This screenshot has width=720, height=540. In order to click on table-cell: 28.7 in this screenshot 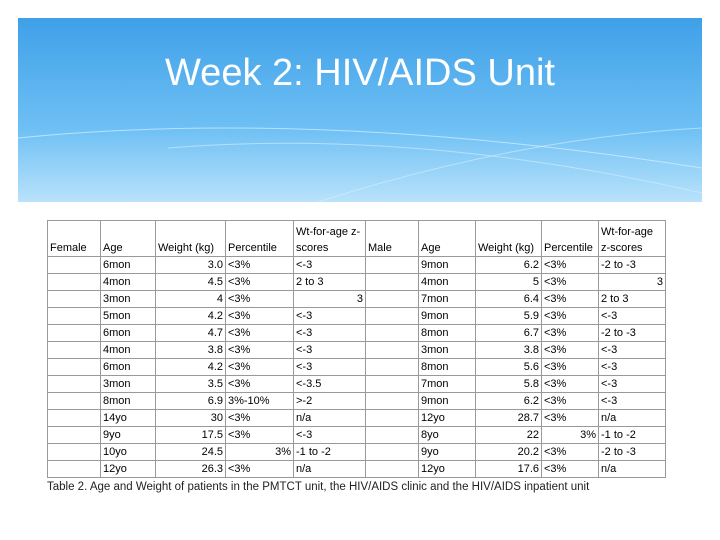, I will do `click(508, 418)`.